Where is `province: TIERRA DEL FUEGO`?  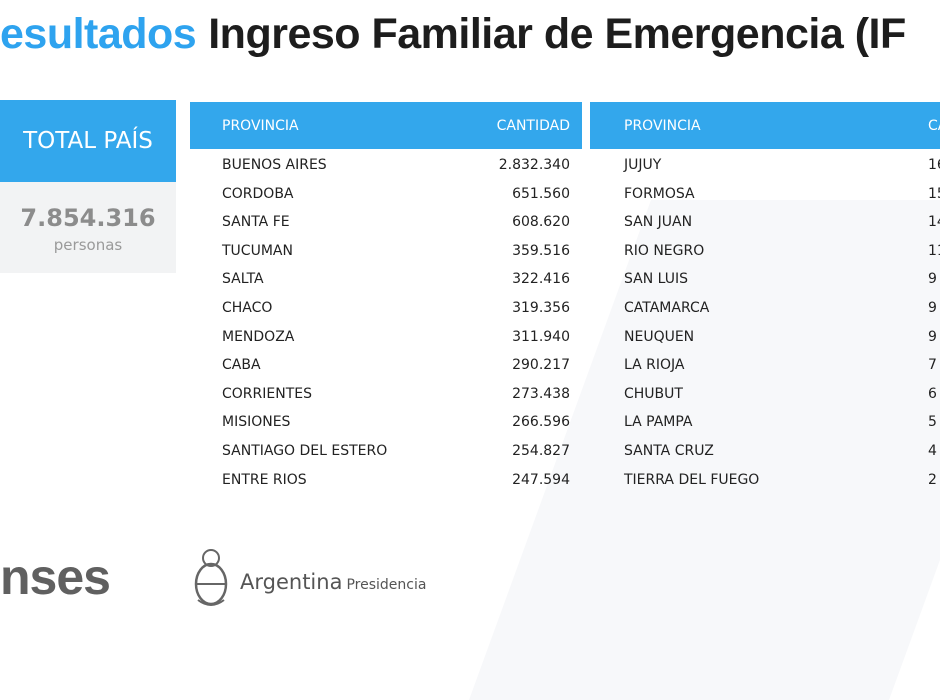
province: TIERRA DEL FUEGO is located at coordinates (692, 479).